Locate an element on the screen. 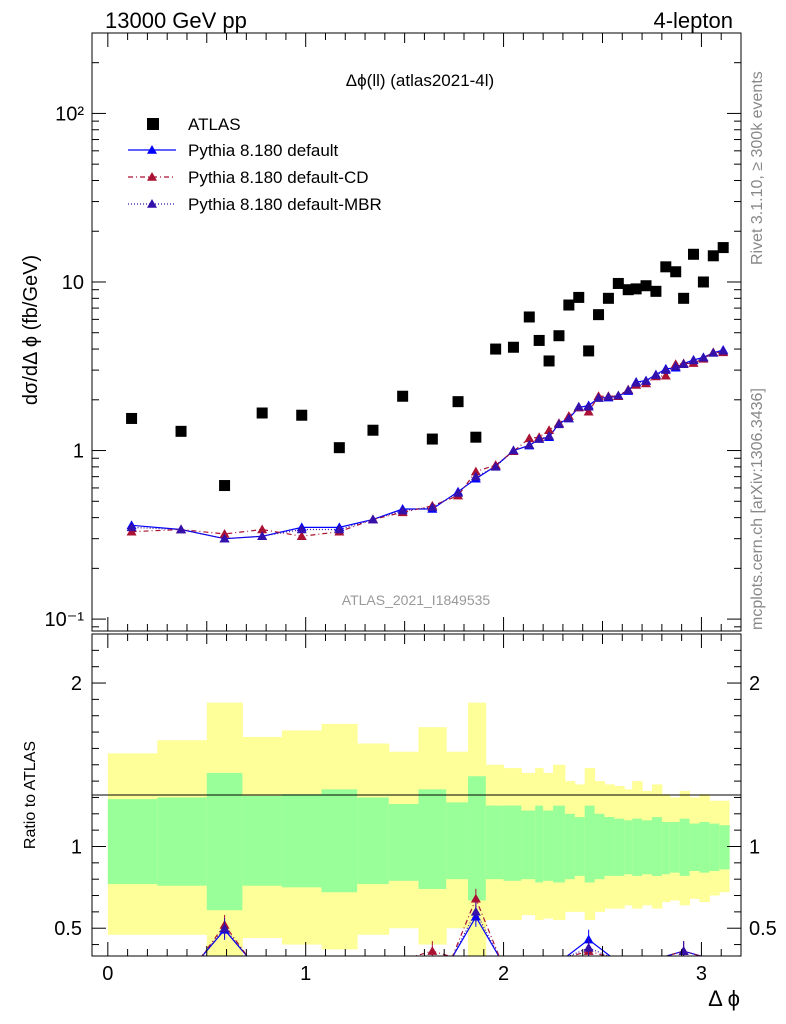  x-tick-label: 0 is located at coordinates (107, 974).